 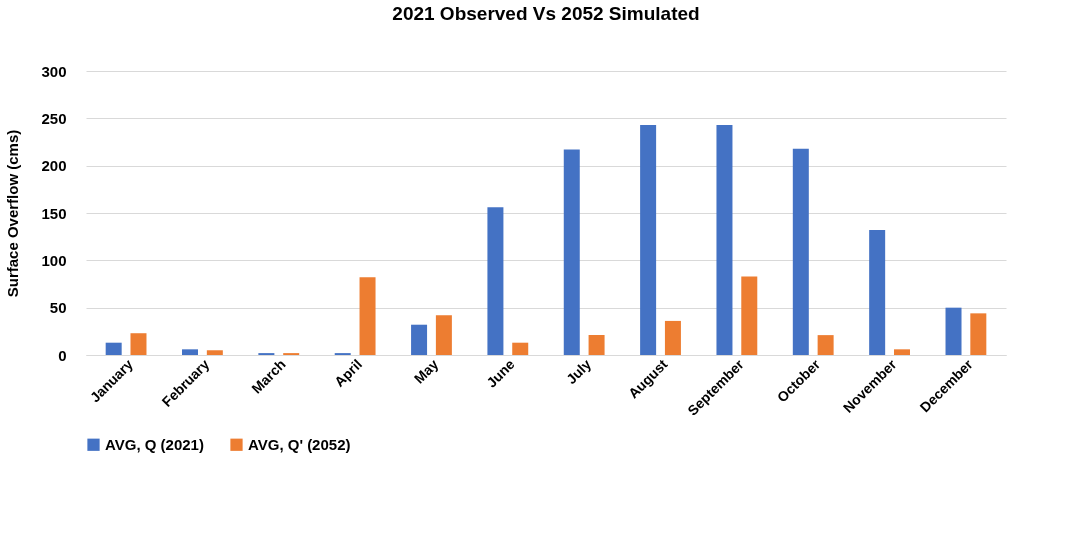 What do you see at coordinates (54, 213) in the screenshot?
I see `y-tick-label: 150` at bounding box center [54, 213].